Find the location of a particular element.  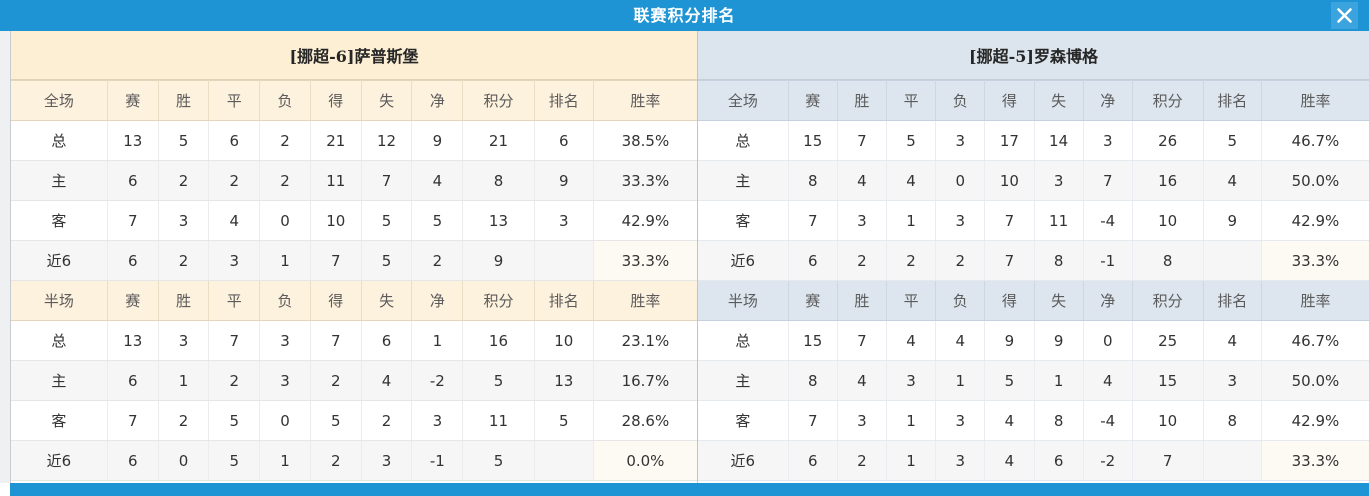

cell-points: 9 is located at coordinates (498, 260).